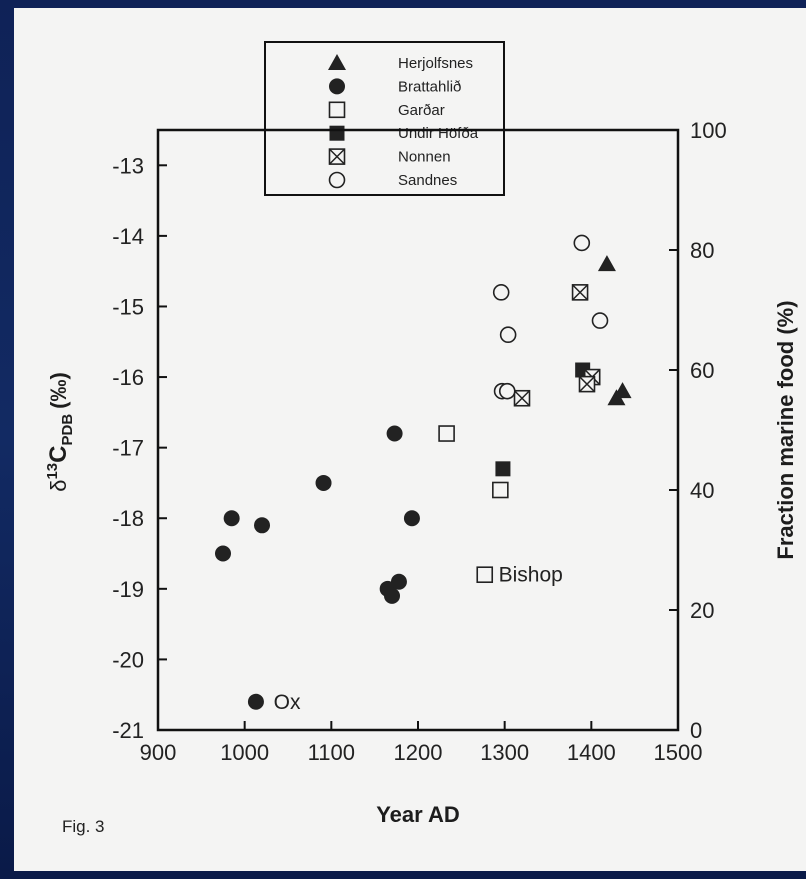 The height and width of the screenshot is (879, 806). I want to click on svg-text:δ13CPDB(‰): δ13CPDB (‰), so click(60, 432).